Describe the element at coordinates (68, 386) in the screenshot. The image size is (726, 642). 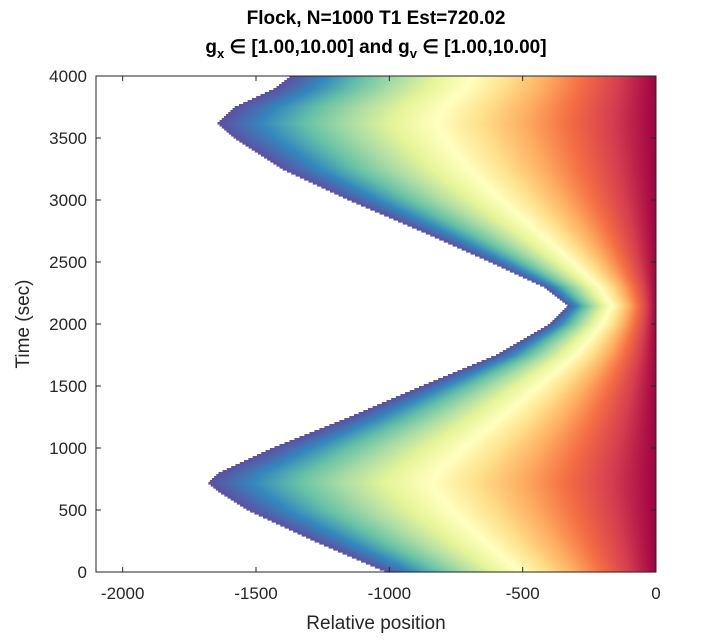
I see `y-tick-label: 1500` at that location.